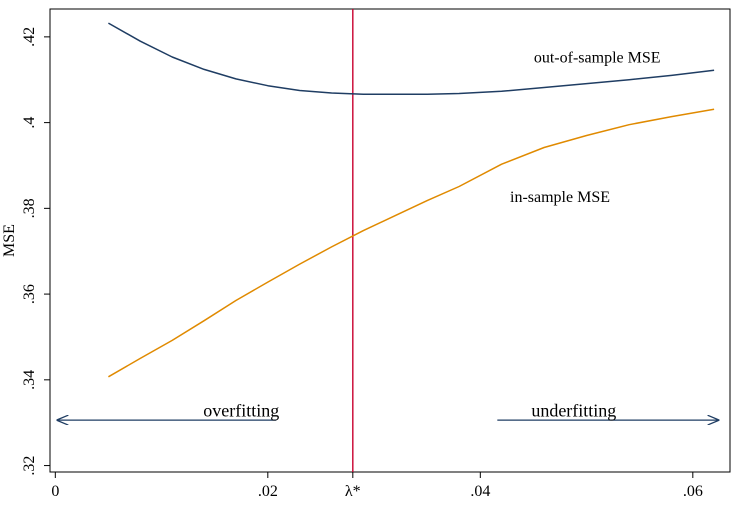 Image resolution: width=734 pixels, height=508 pixels. I want to click on y-tick-label: .34, so click(29, 380).